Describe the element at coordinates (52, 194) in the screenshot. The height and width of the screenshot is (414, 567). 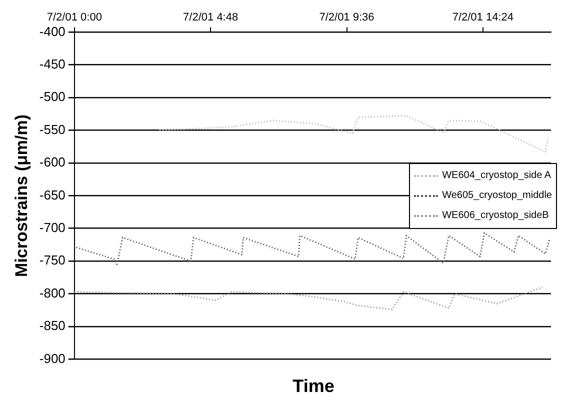
I see `y-tick-label: -650` at that location.